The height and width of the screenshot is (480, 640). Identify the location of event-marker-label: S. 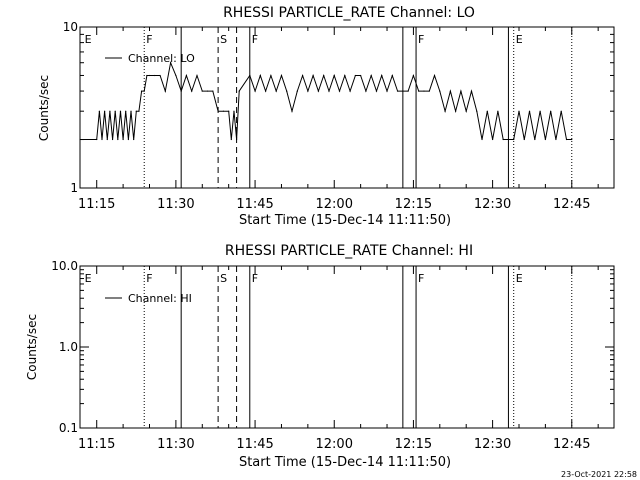
(223, 278).